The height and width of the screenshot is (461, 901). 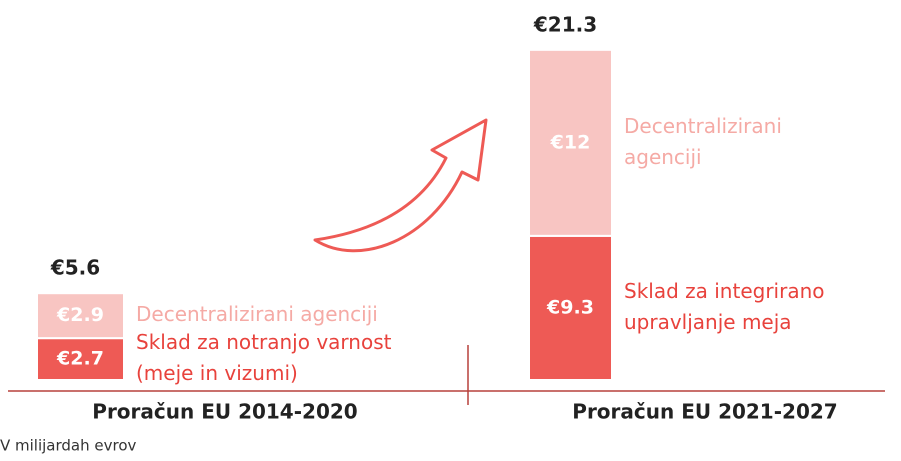 I want to click on category-label: Proračun EU 2021-2027, so click(x=704, y=412).